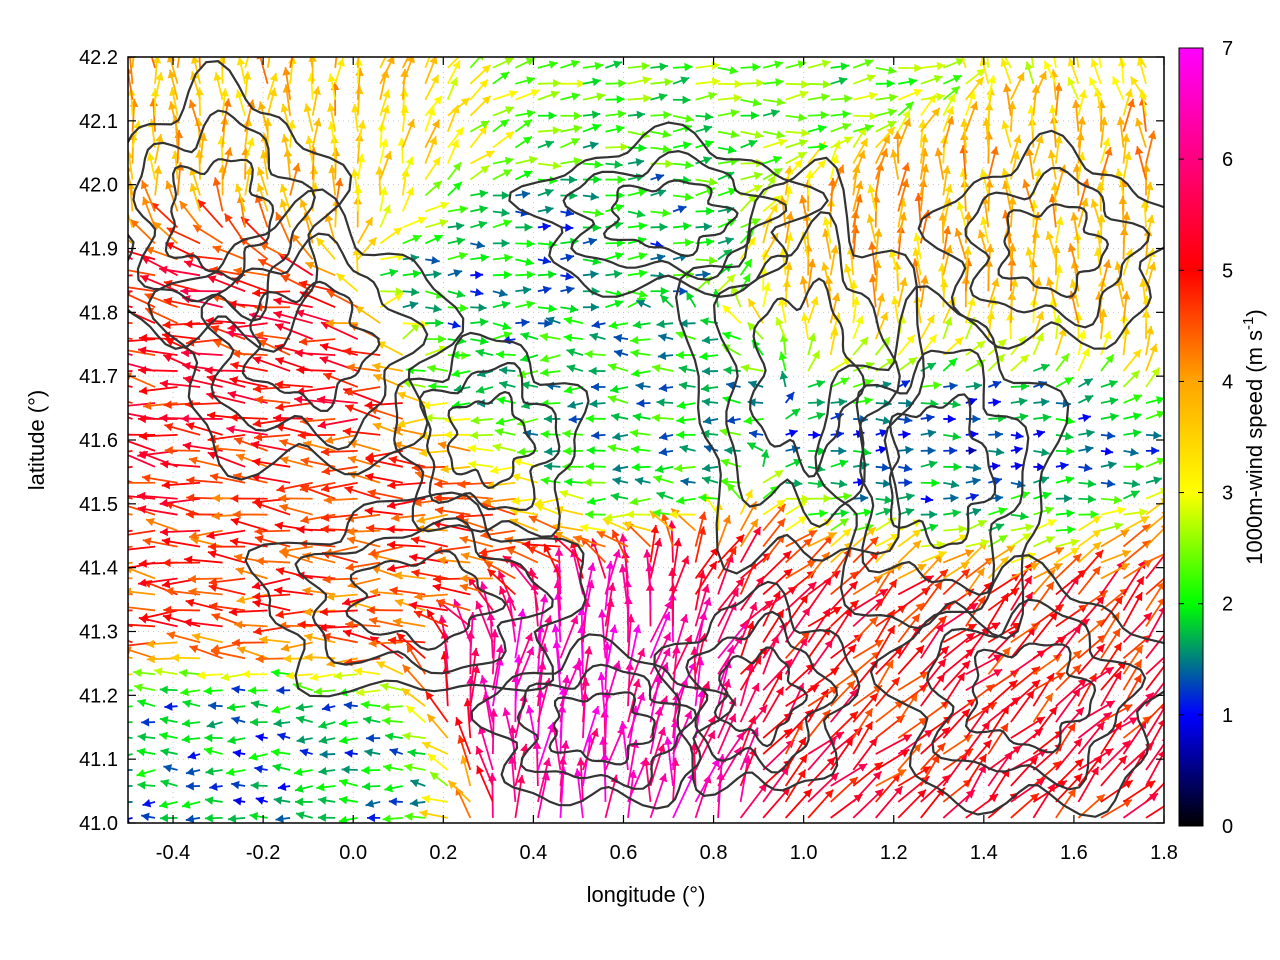 The width and height of the screenshot is (1280, 960). Describe the element at coordinates (98, 313) in the screenshot. I see `y-tick-label: 41.8` at that location.